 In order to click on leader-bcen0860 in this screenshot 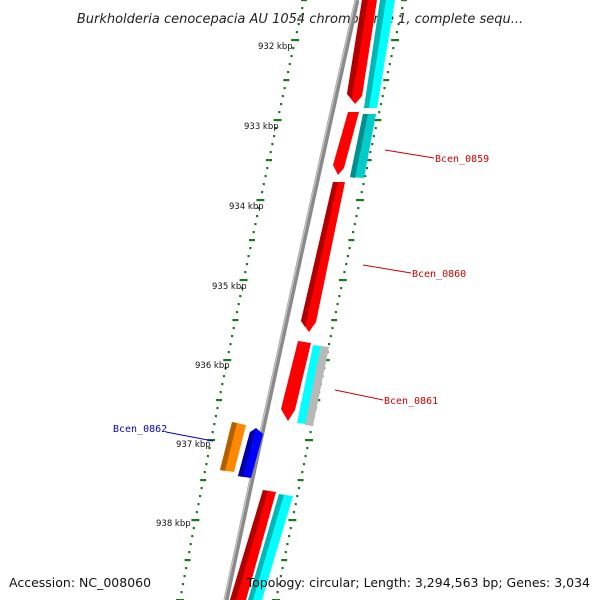, I will do `click(387, 269)`.